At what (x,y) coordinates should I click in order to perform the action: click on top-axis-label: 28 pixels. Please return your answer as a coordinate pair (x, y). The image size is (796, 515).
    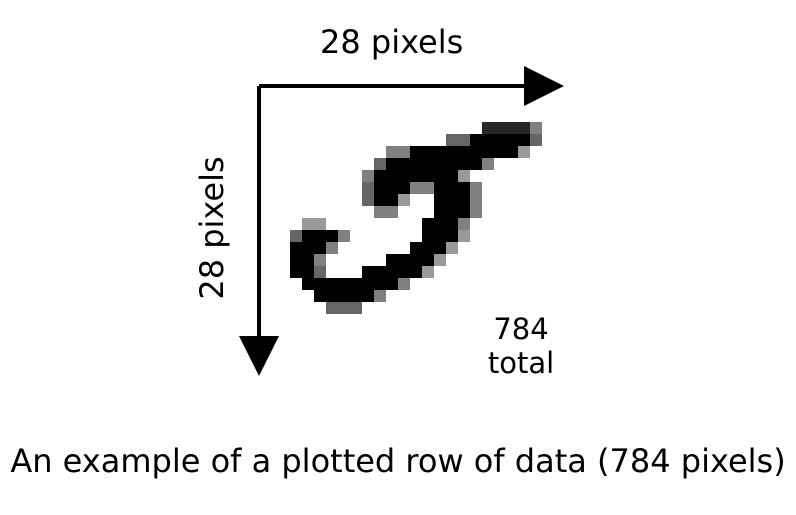
    Looking at the image, I should click on (392, 42).